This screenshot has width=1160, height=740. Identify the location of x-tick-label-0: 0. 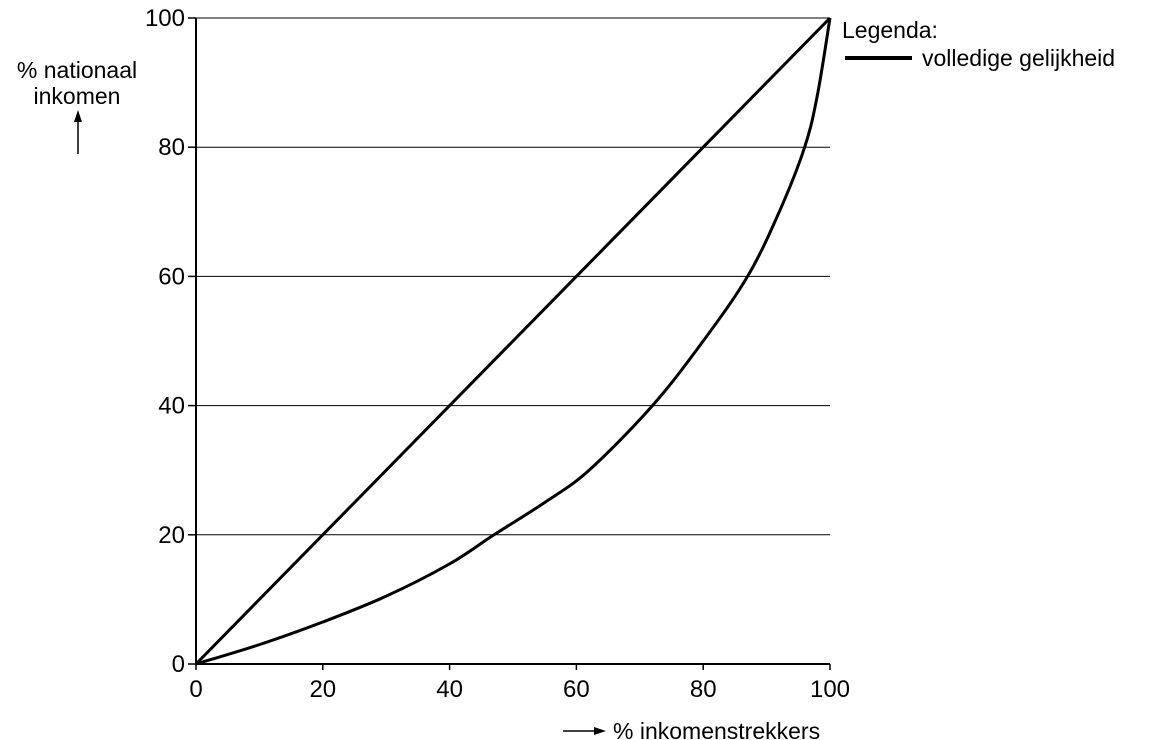
(195, 689).